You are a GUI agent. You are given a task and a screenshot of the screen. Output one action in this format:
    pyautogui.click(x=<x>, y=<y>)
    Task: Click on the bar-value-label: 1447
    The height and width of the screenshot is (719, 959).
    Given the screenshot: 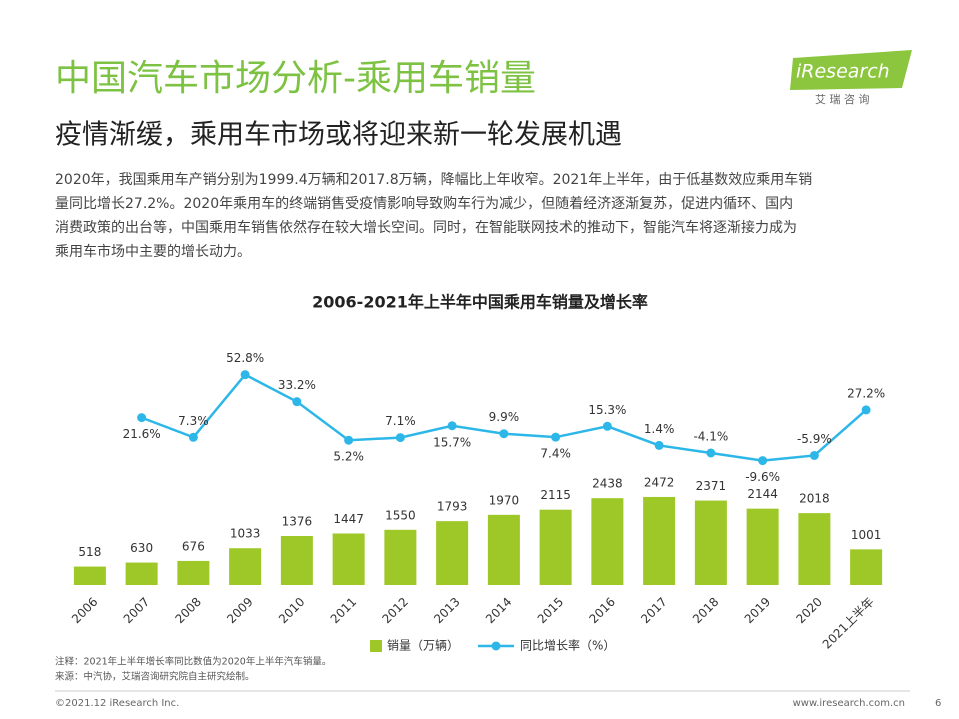 What is the action you would take?
    pyautogui.click(x=348, y=519)
    